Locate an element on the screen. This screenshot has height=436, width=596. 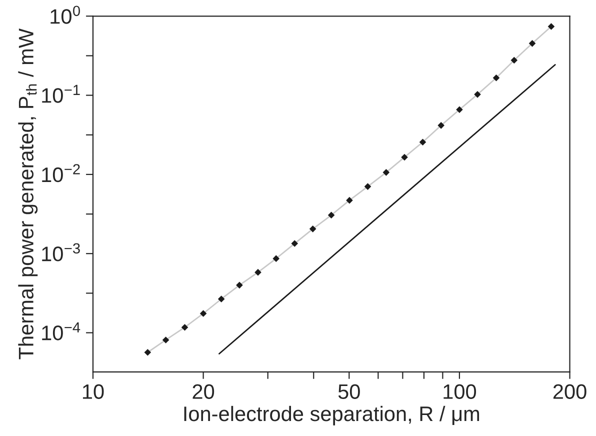
x-tick-label: 200 is located at coordinates (569, 392).